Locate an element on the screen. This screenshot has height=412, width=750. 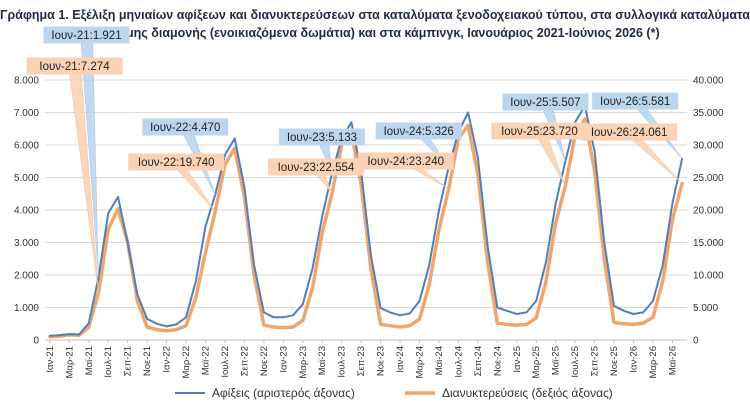
x-tick-label: Μαρ-26 is located at coordinates (653, 362).